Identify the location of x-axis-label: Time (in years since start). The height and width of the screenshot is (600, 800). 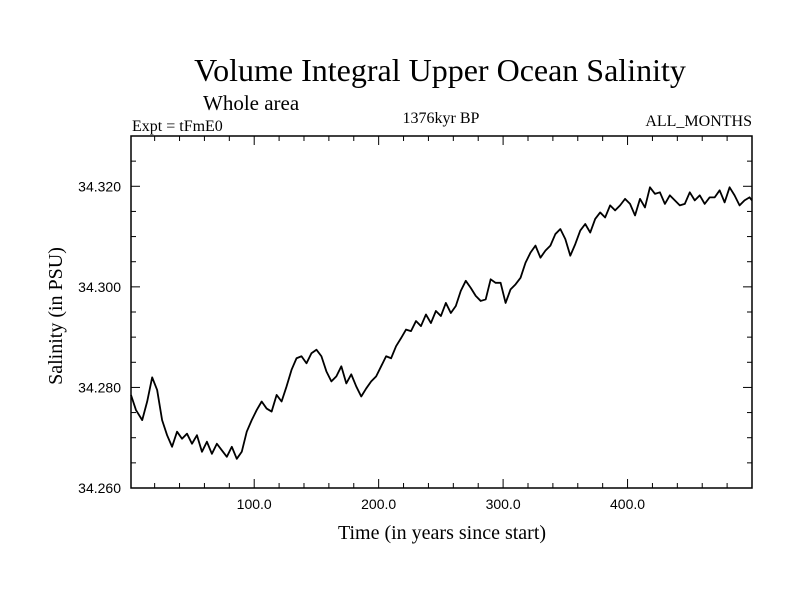
(442, 533).